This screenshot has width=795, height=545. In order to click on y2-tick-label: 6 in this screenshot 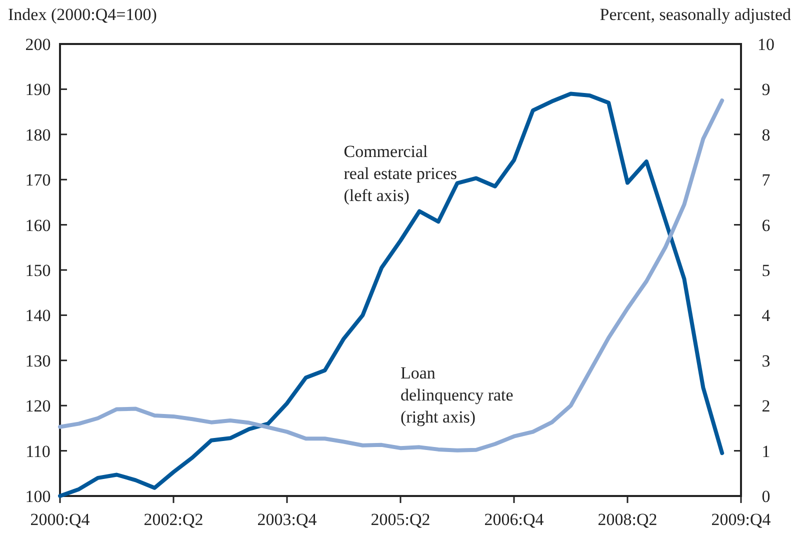, I will do `click(766, 225)`.